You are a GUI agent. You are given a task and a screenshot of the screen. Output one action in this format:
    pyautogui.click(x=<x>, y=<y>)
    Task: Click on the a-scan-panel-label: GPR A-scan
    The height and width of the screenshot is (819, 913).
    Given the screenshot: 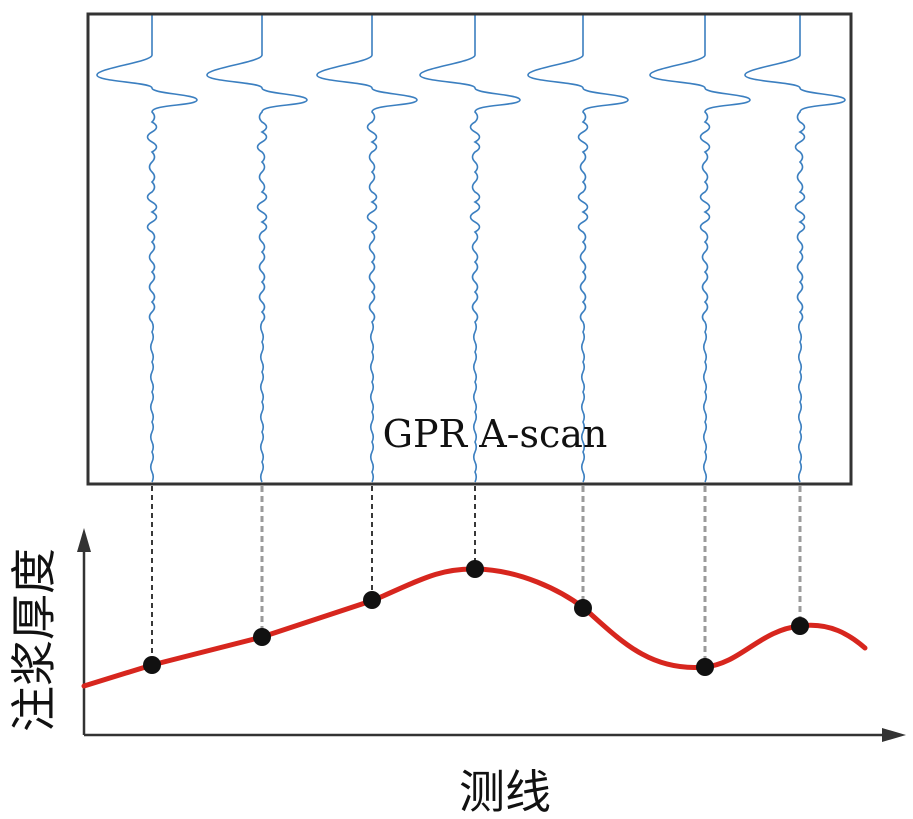 What is the action you would take?
    pyautogui.click(x=495, y=434)
    